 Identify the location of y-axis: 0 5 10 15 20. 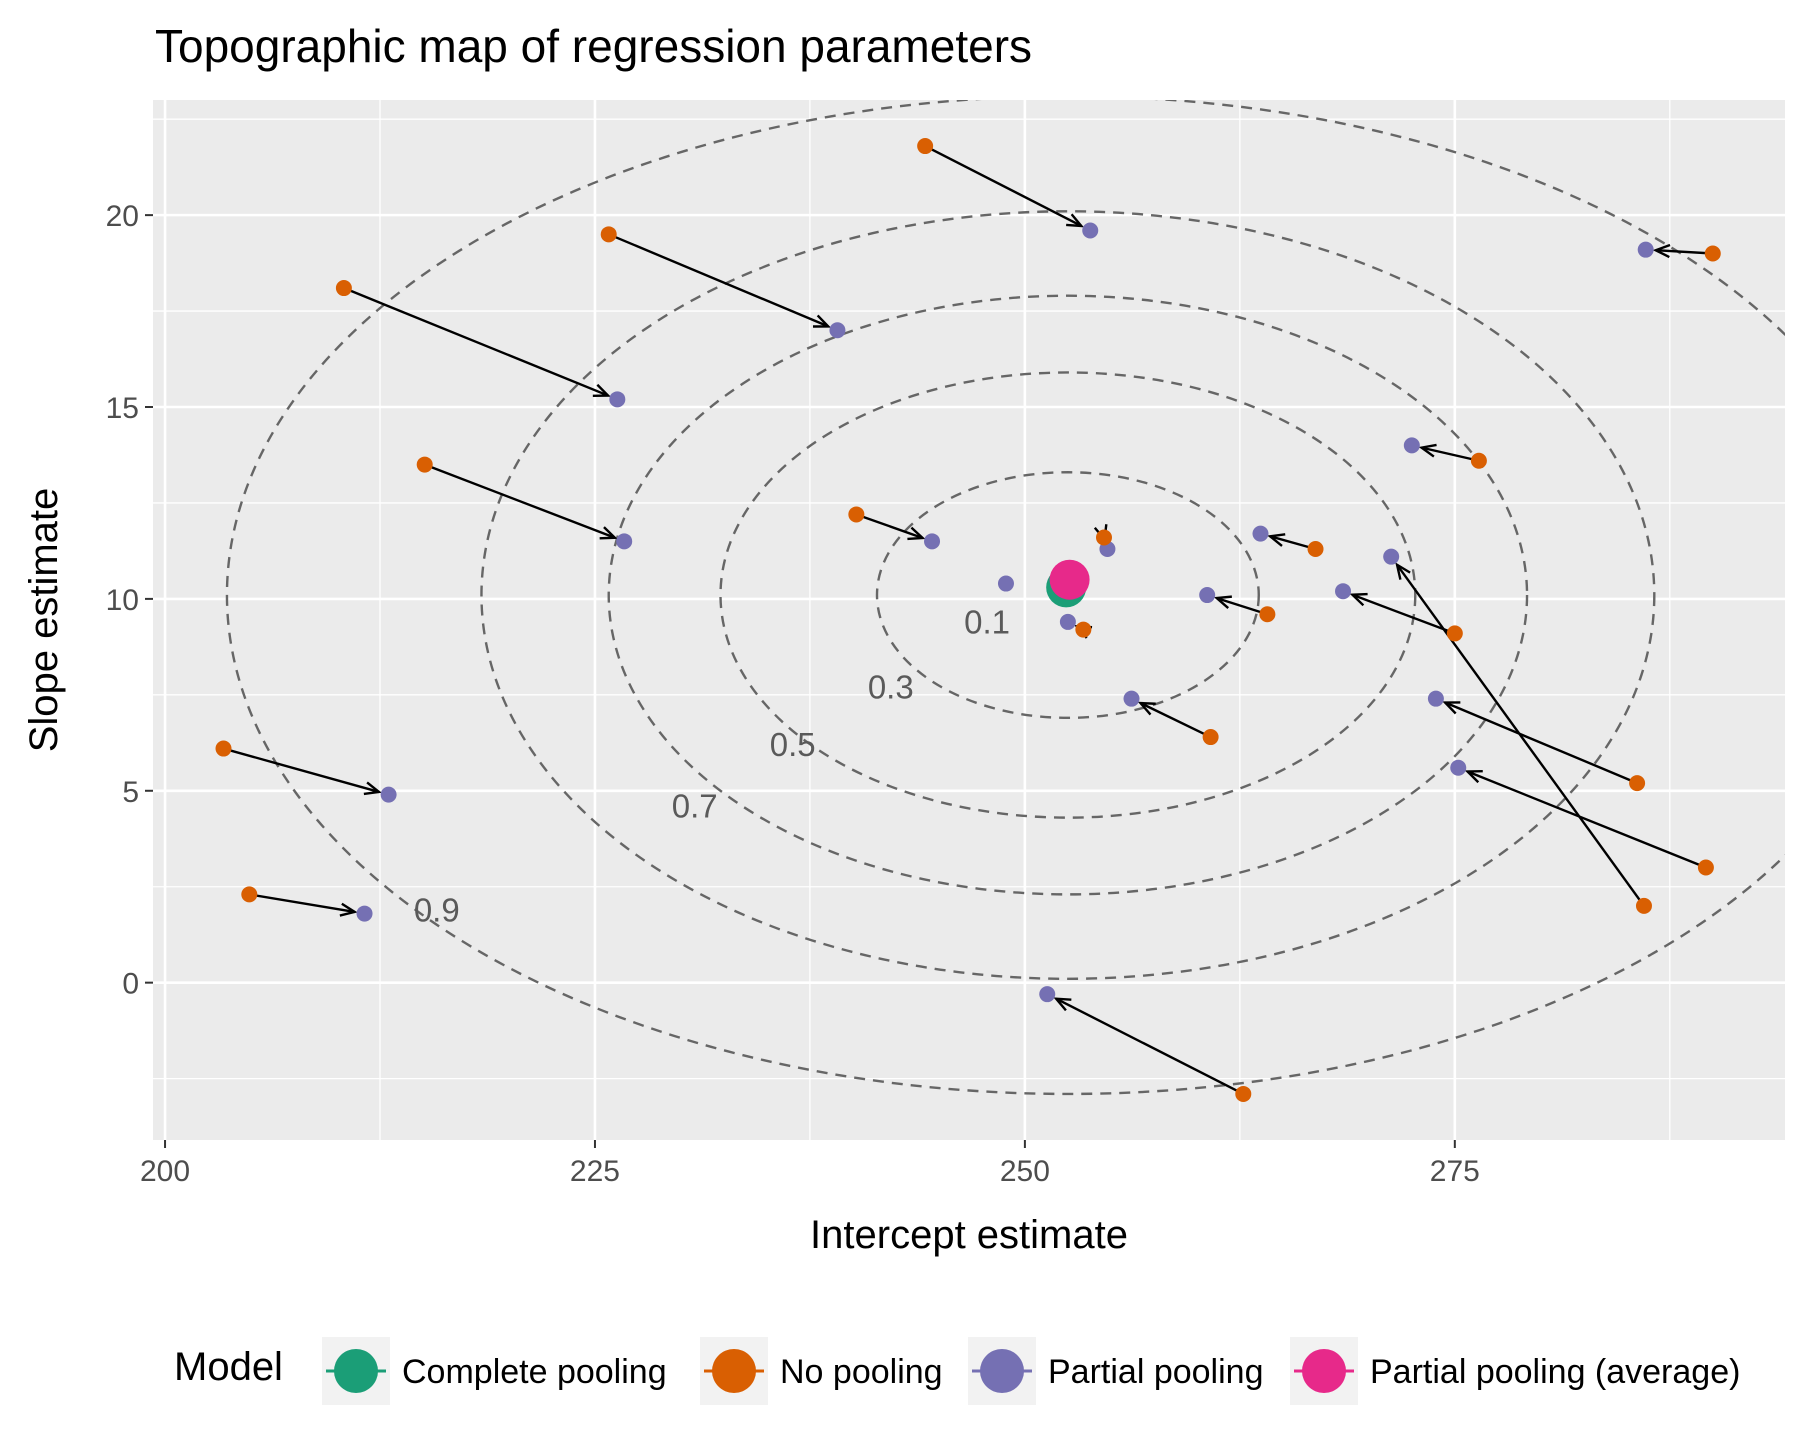
(129, 600).